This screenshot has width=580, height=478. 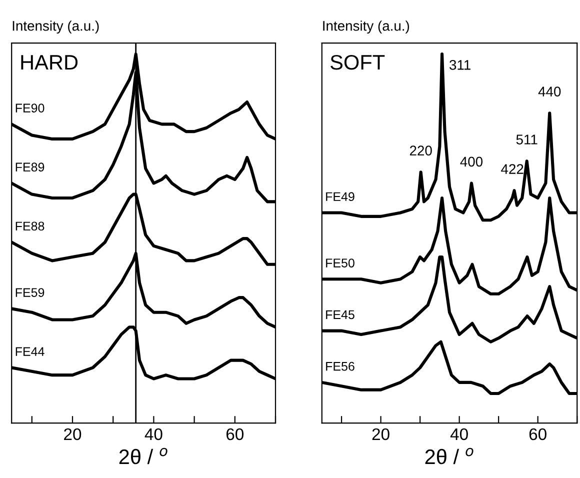 What do you see at coordinates (30, 351) in the screenshot?
I see `series-label: FE44` at bounding box center [30, 351].